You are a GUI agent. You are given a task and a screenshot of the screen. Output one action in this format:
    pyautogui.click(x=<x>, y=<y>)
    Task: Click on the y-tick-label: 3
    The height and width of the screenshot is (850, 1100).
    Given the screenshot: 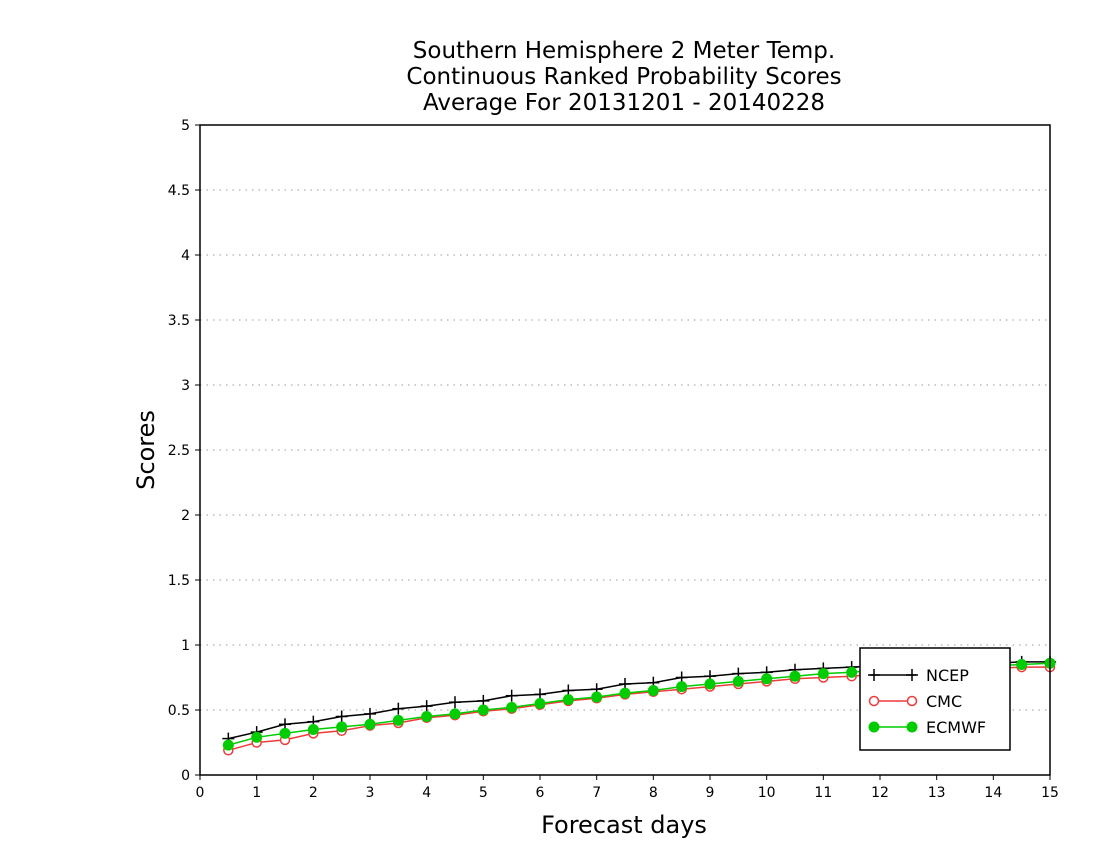 What is the action you would take?
    pyautogui.click(x=185, y=386)
    